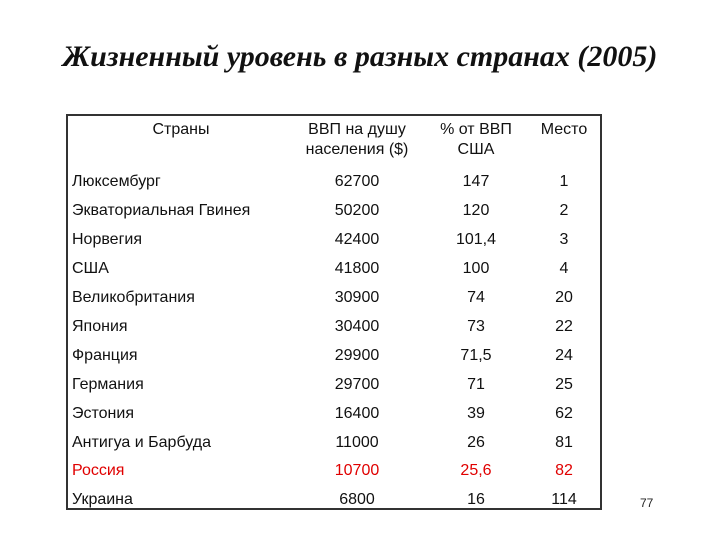 The image size is (720, 540). I want to click on rank-cell: 81, so click(564, 442).